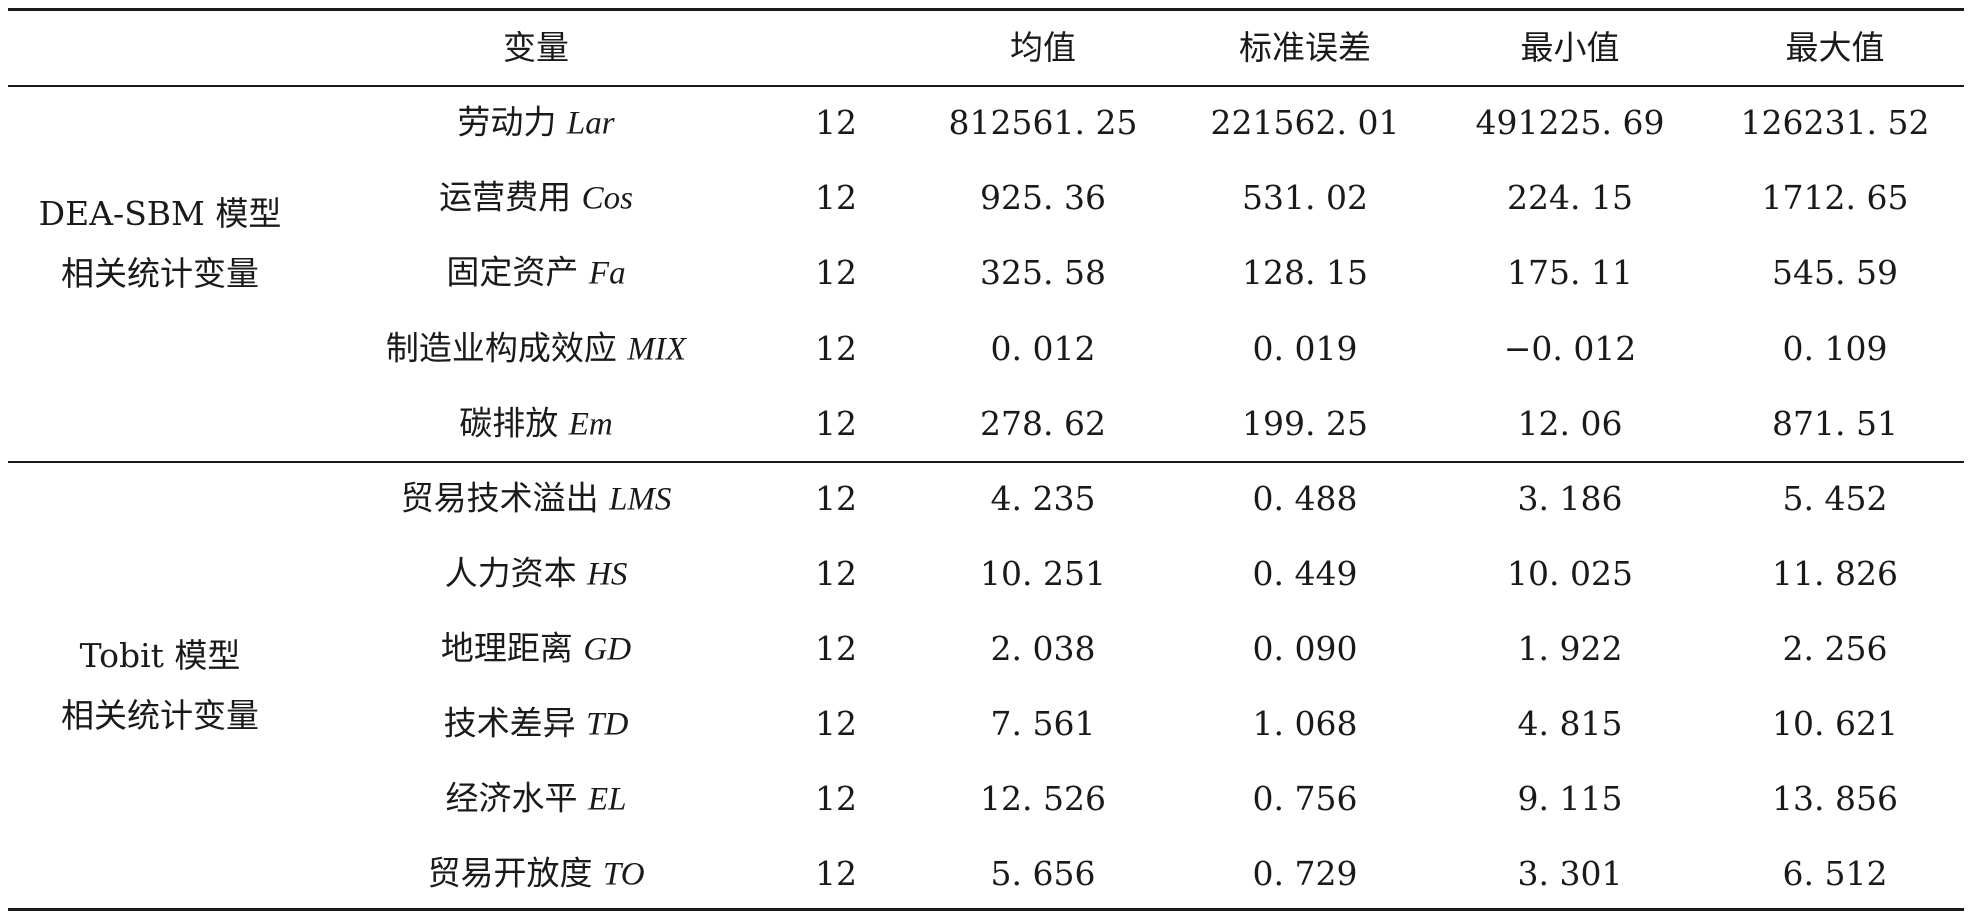 Image resolution: width=1971 pixels, height=918 pixels. I want to click on cell-mean: 5. 656, so click(1043, 873).